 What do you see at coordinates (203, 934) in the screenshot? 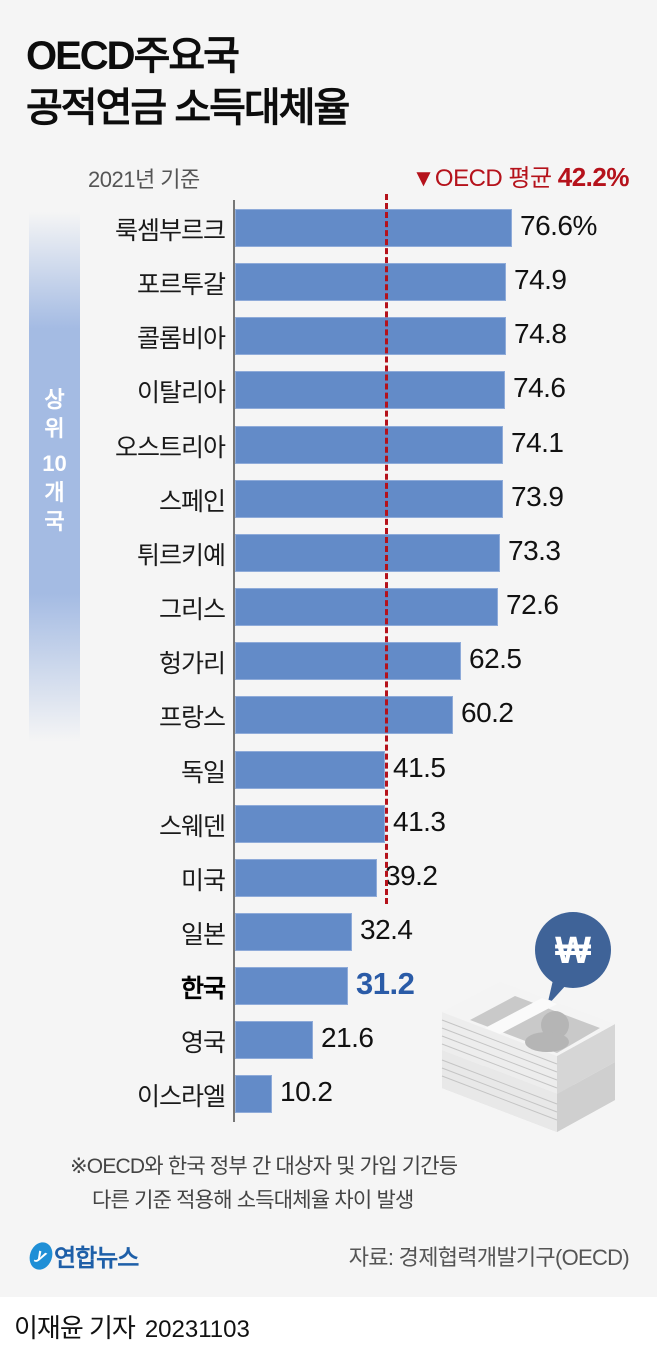
I see `country-label: 일본` at bounding box center [203, 934].